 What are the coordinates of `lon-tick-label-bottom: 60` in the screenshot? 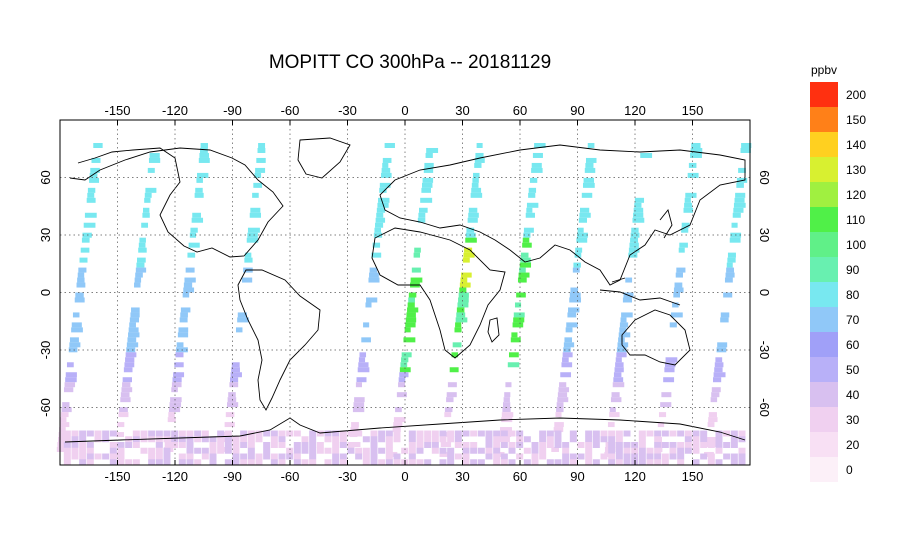 It's located at (520, 476).